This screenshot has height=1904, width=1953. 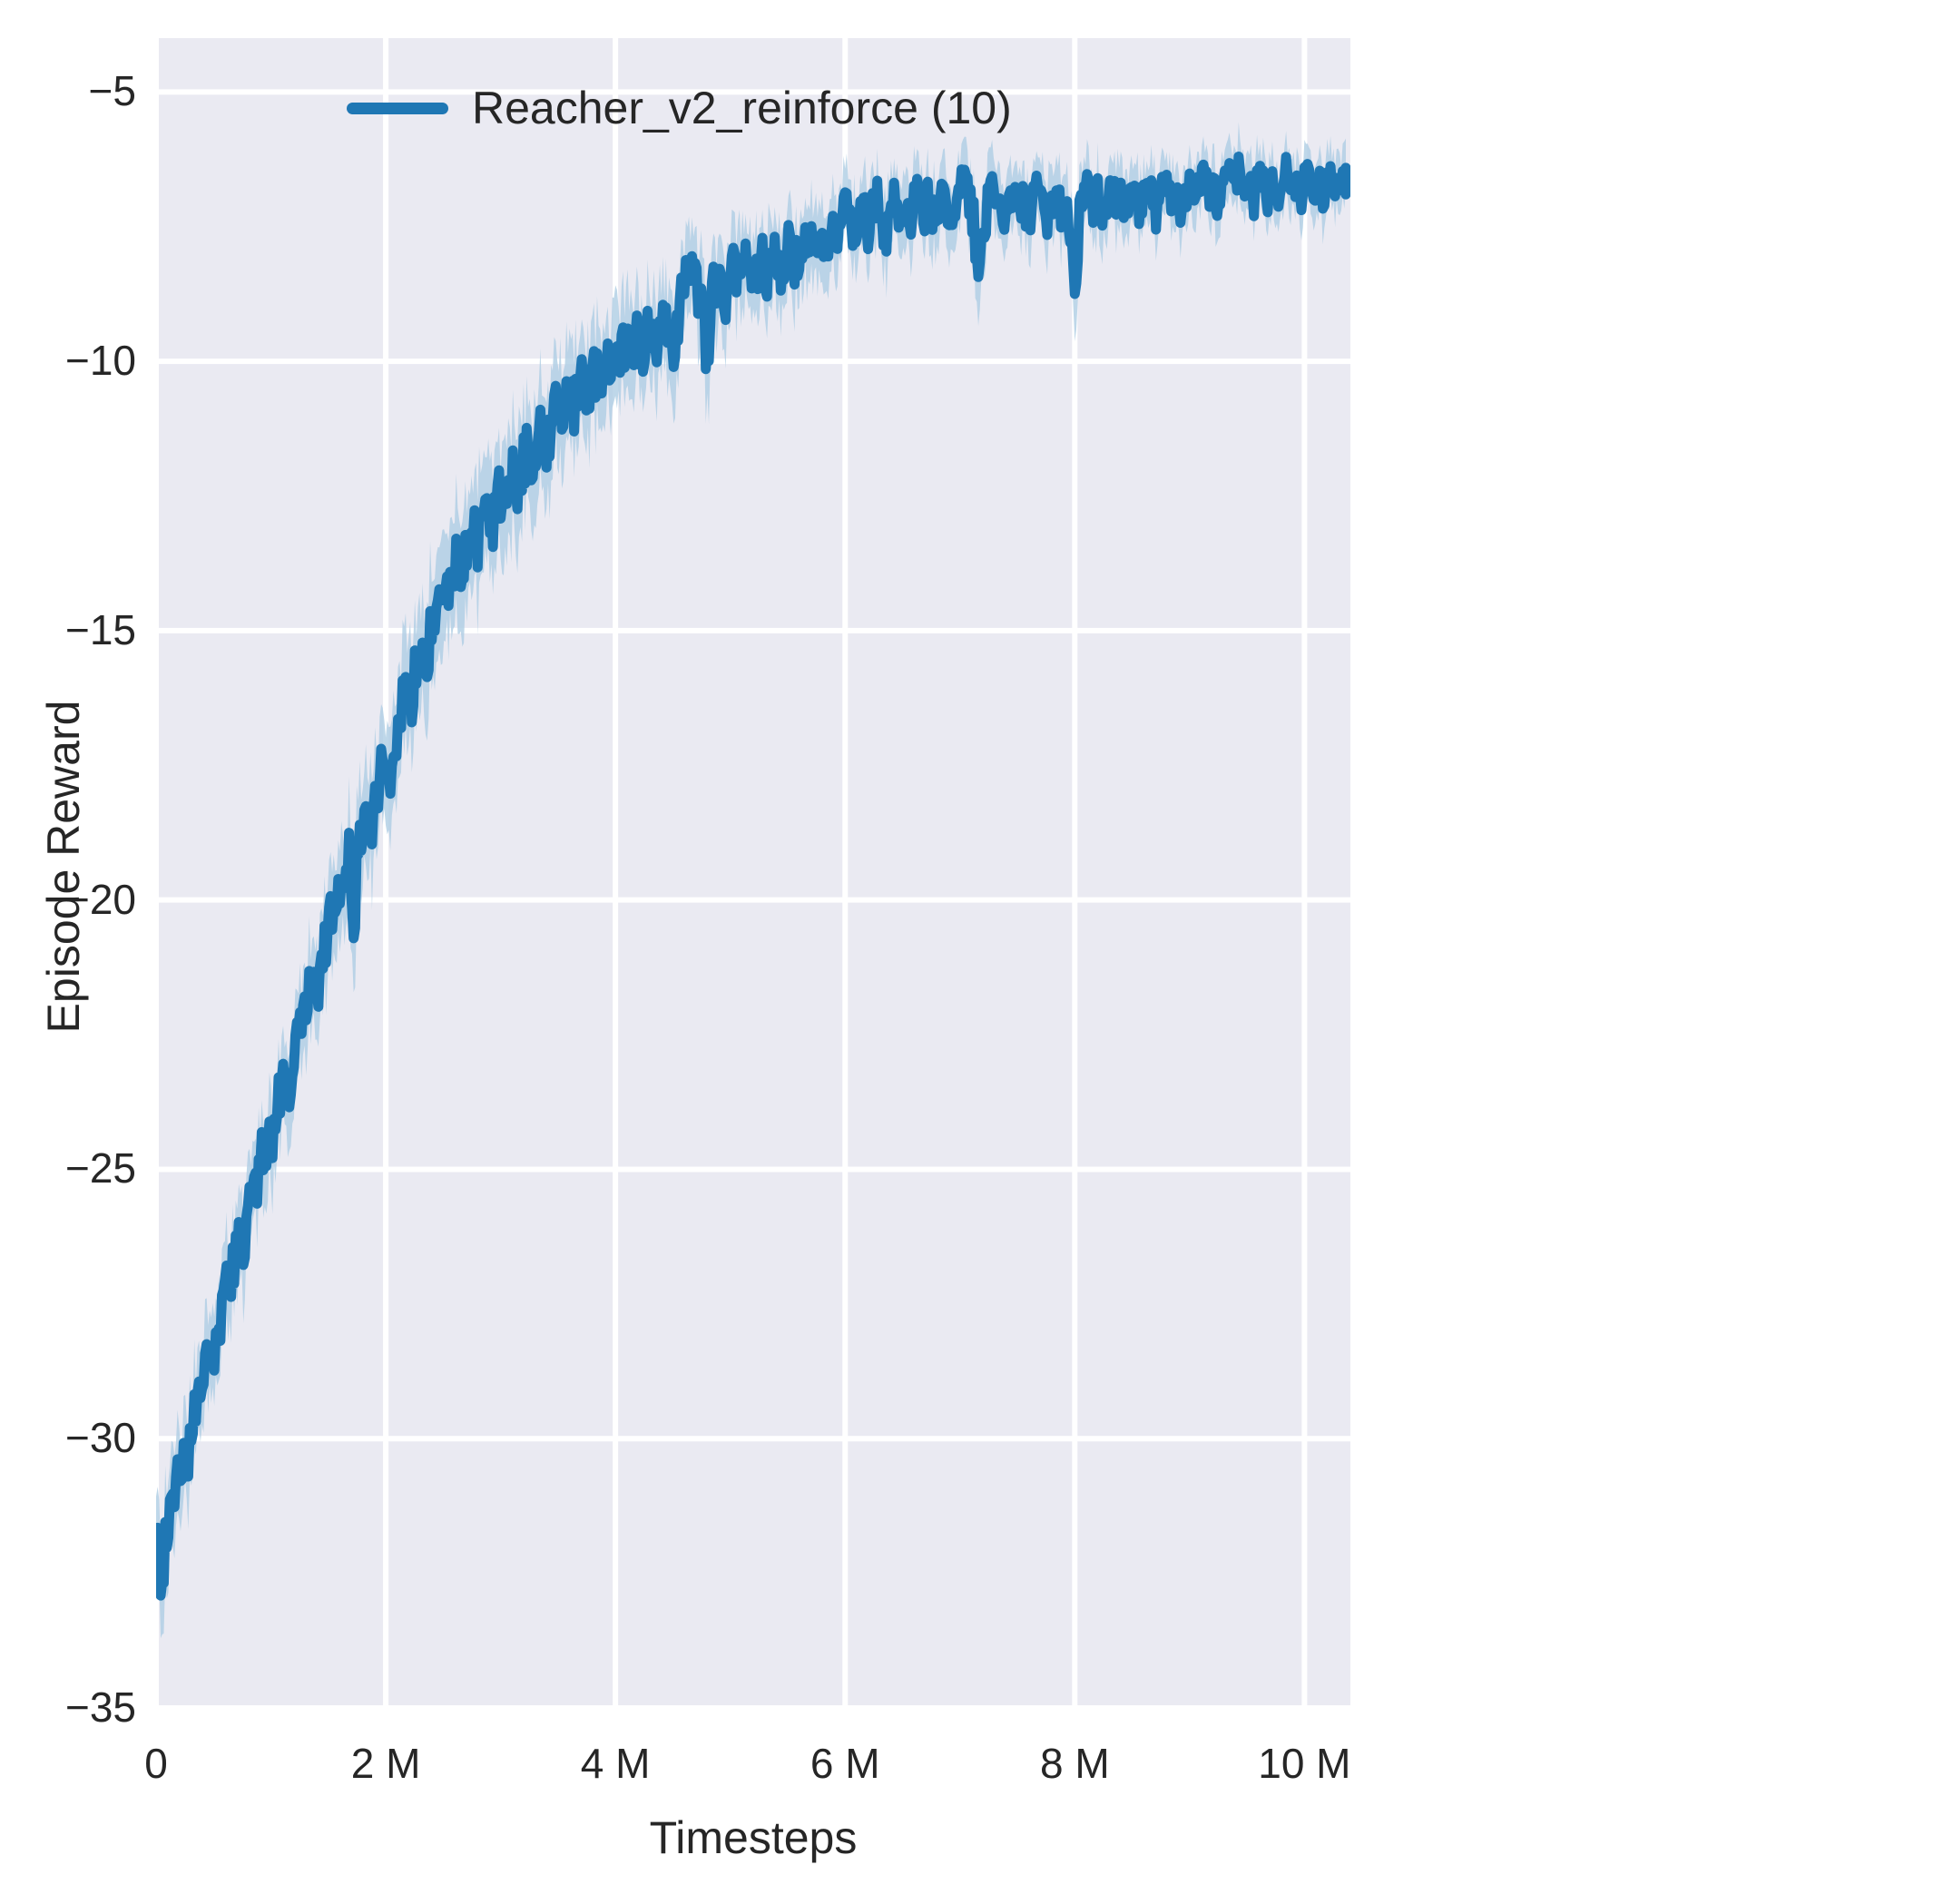 What do you see at coordinates (1075, 1764) in the screenshot?
I see `x-tick-label: 8 M` at bounding box center [1075, 1764].